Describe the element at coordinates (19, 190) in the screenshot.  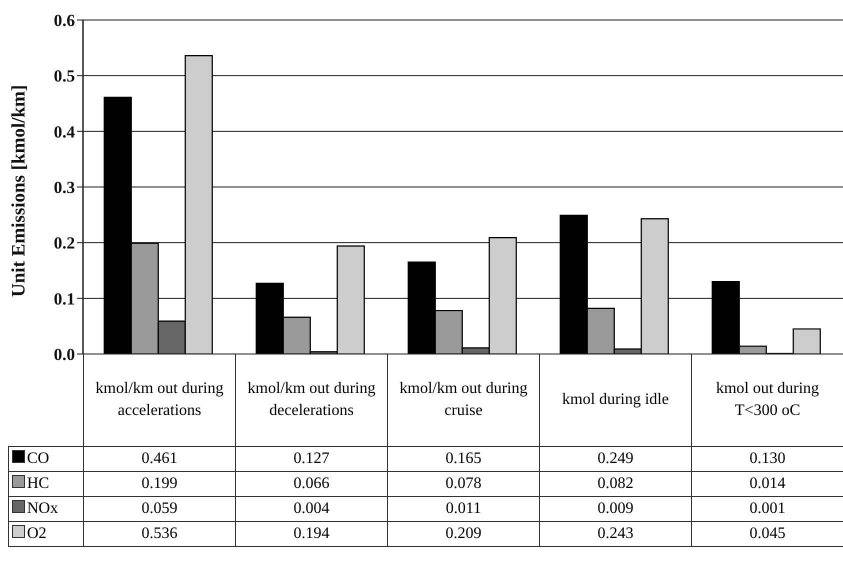
I see `y-axis-title: Unit Emissions [kmol/km]` at that location.